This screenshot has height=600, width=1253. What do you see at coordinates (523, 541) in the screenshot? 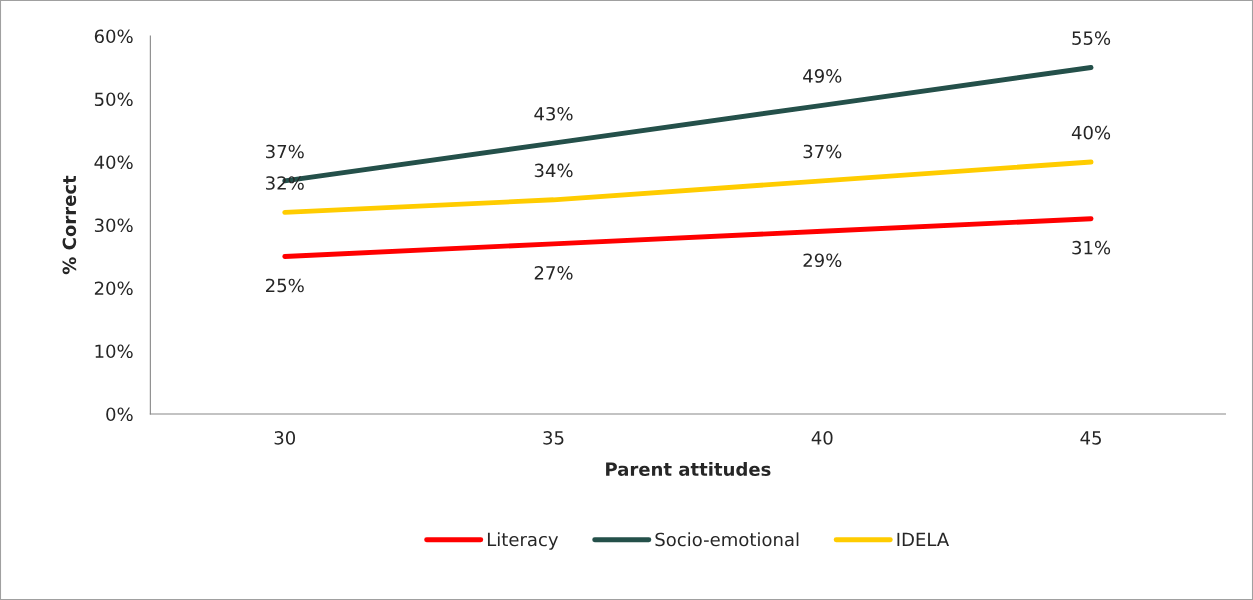
I see `legend-label: Literacy` at bounding box center [523, 541].